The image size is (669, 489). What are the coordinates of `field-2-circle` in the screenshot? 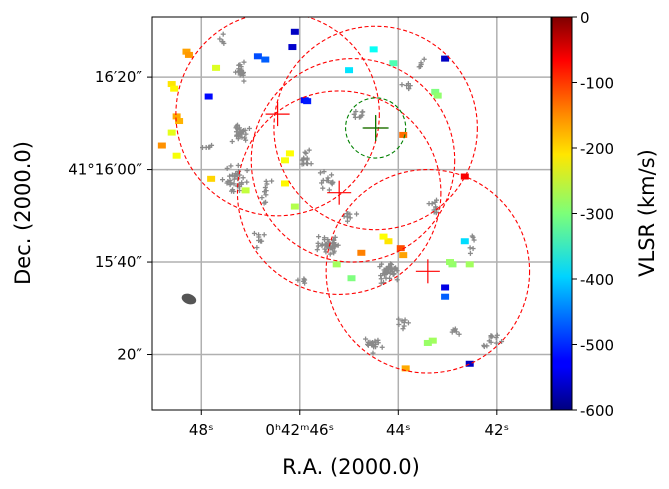 It's located at (375, 128).